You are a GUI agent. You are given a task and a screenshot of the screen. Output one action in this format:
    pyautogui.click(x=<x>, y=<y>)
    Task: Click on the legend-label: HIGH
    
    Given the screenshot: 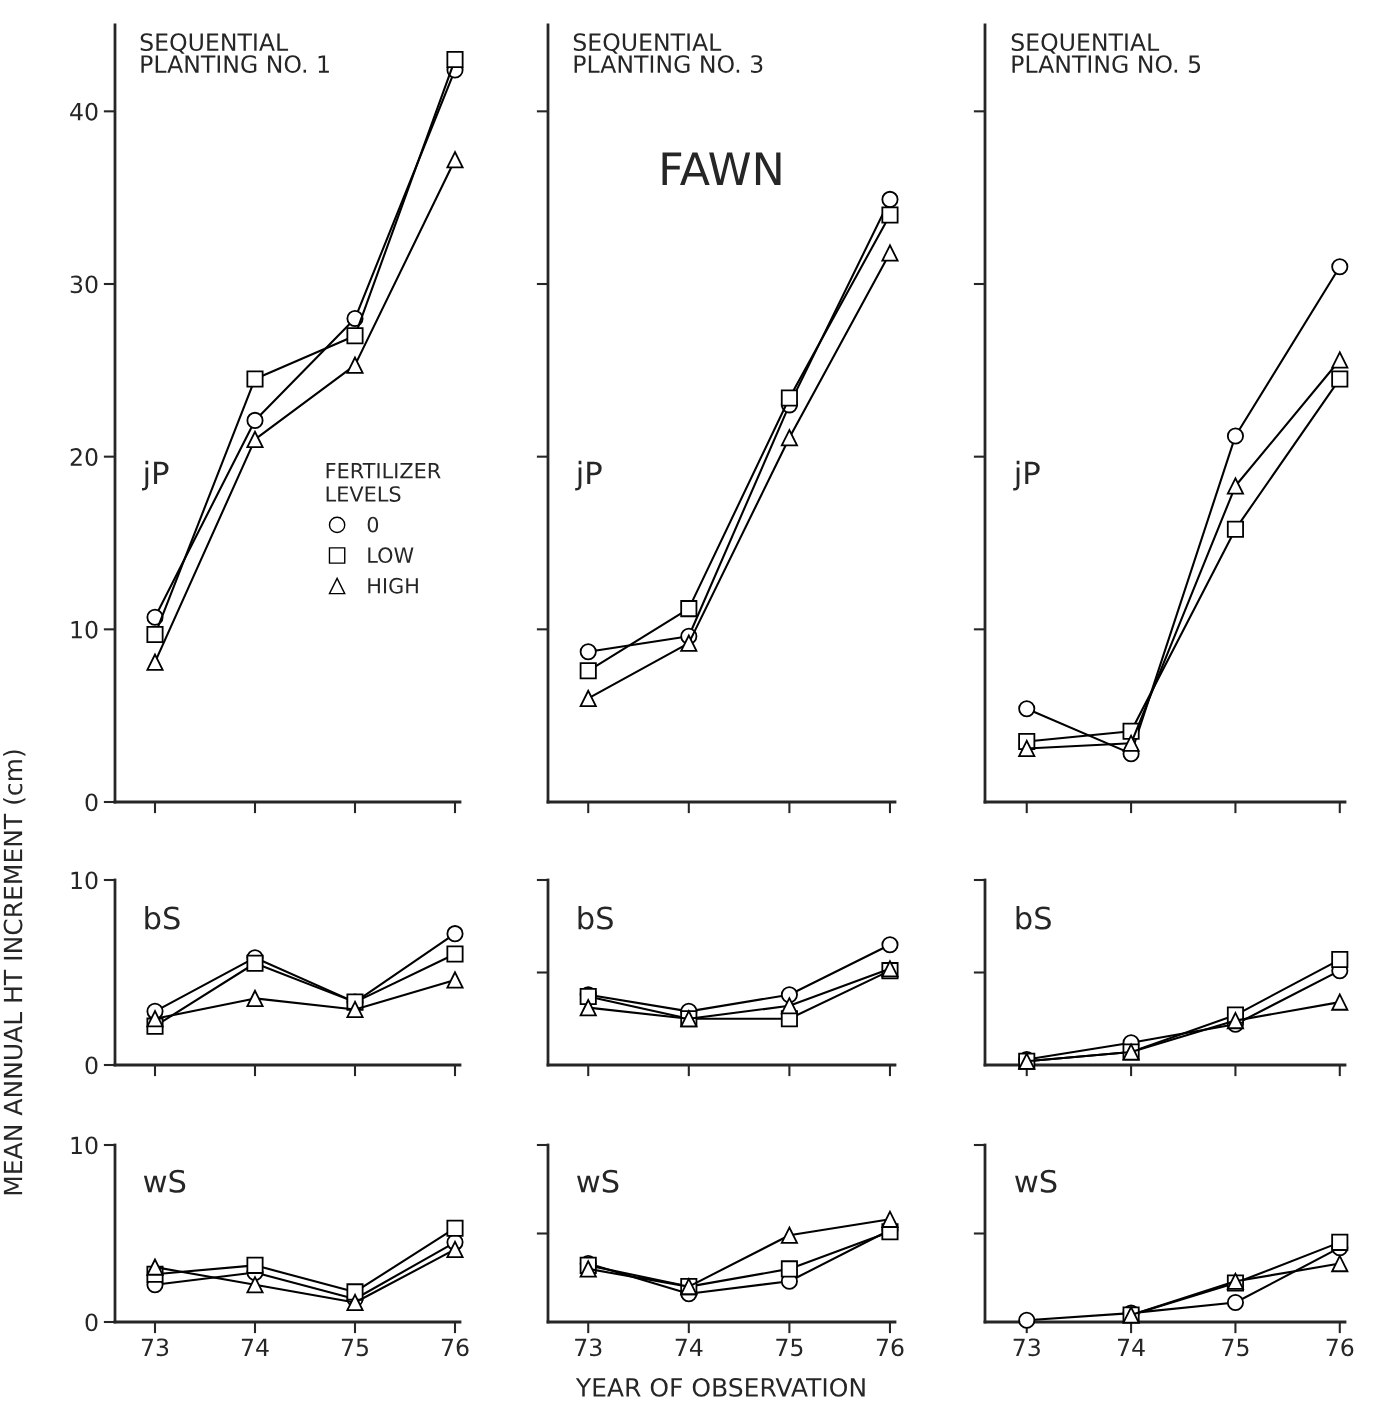 What is the action you would take?
    pyautogui.click(x=393, y=585)
    